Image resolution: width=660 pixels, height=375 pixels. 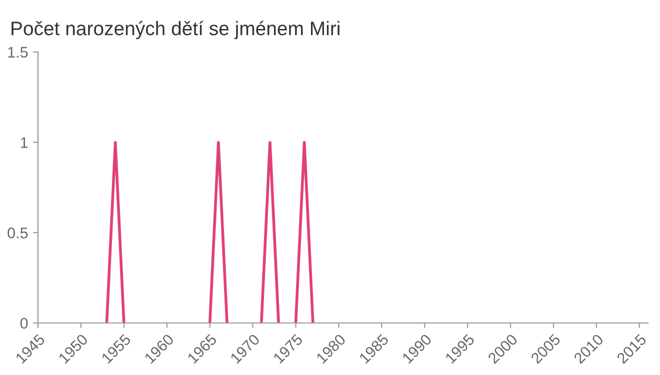 I want to click on y-tick-label: 0, so click(x=24, y=323).